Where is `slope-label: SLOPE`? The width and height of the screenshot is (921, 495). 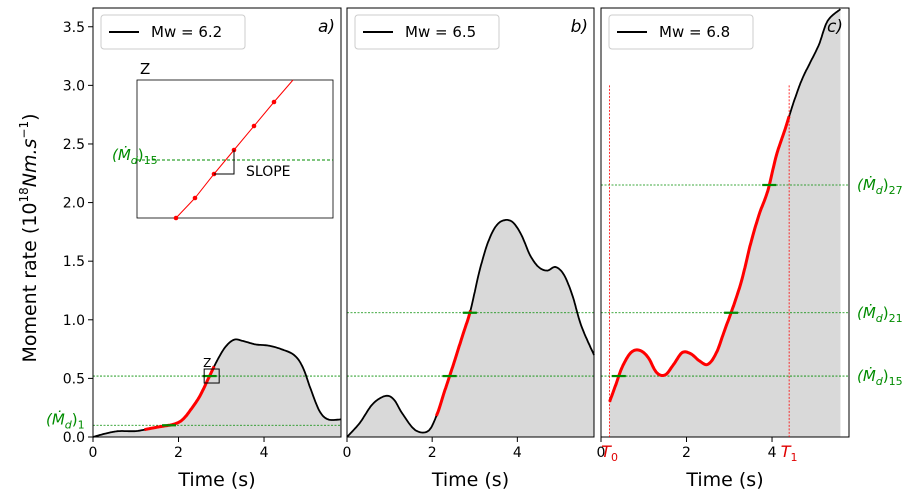
slope-label: SLOPE is located at coordinates (268, 172).